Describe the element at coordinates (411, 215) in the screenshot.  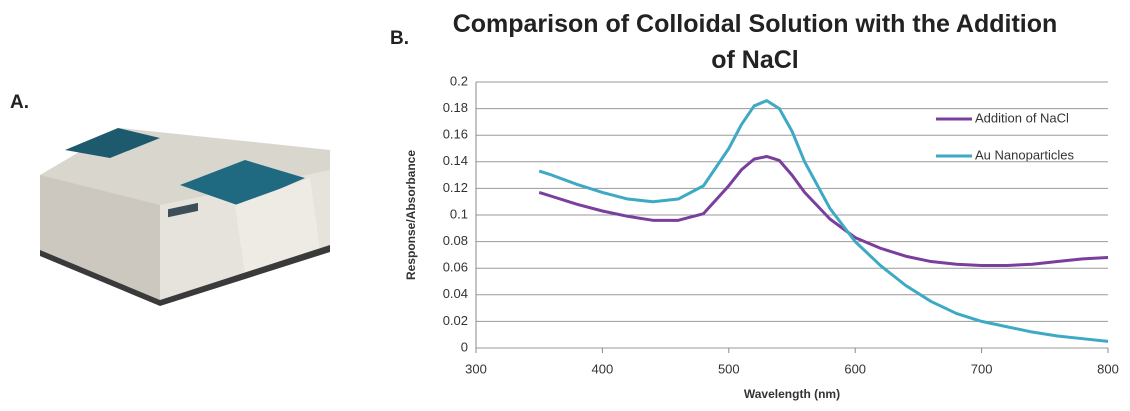
I see `y-axis-label: Response/Absorbance` at that location.